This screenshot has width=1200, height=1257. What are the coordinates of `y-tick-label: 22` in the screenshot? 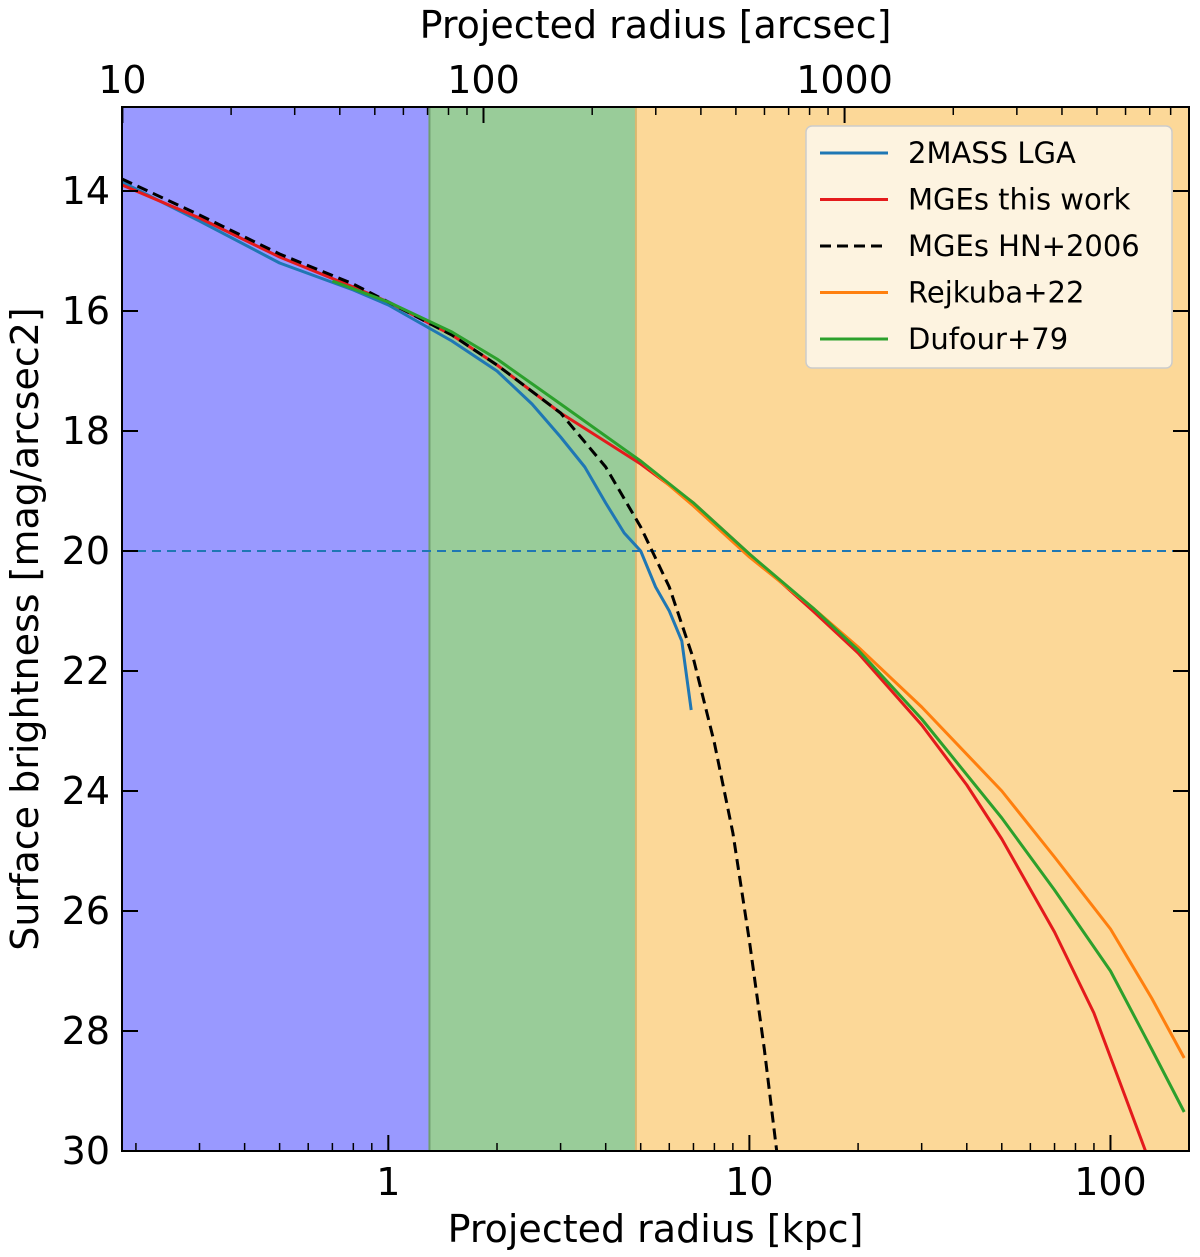 It's located at (86, 671).